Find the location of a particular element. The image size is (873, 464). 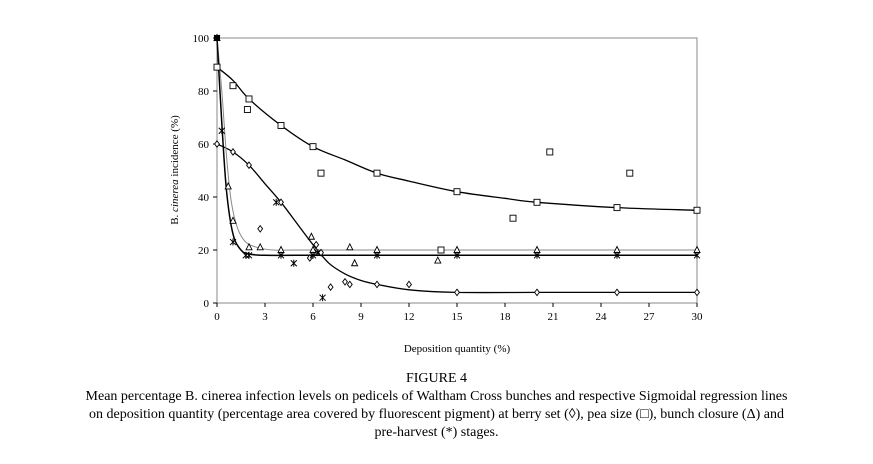

y-tick-label: 40 is located at coordinates (204, 198).